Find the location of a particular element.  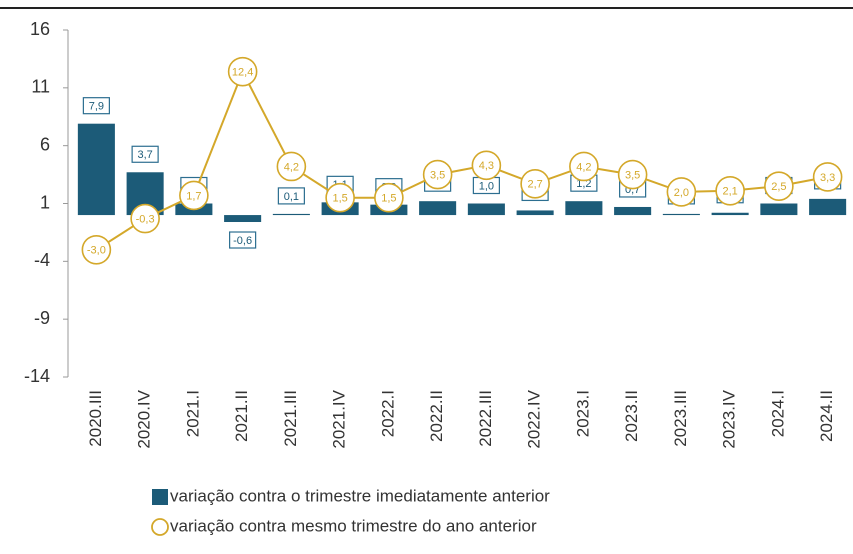

y-tick-label: 1 is located at coordinates (45, 202).